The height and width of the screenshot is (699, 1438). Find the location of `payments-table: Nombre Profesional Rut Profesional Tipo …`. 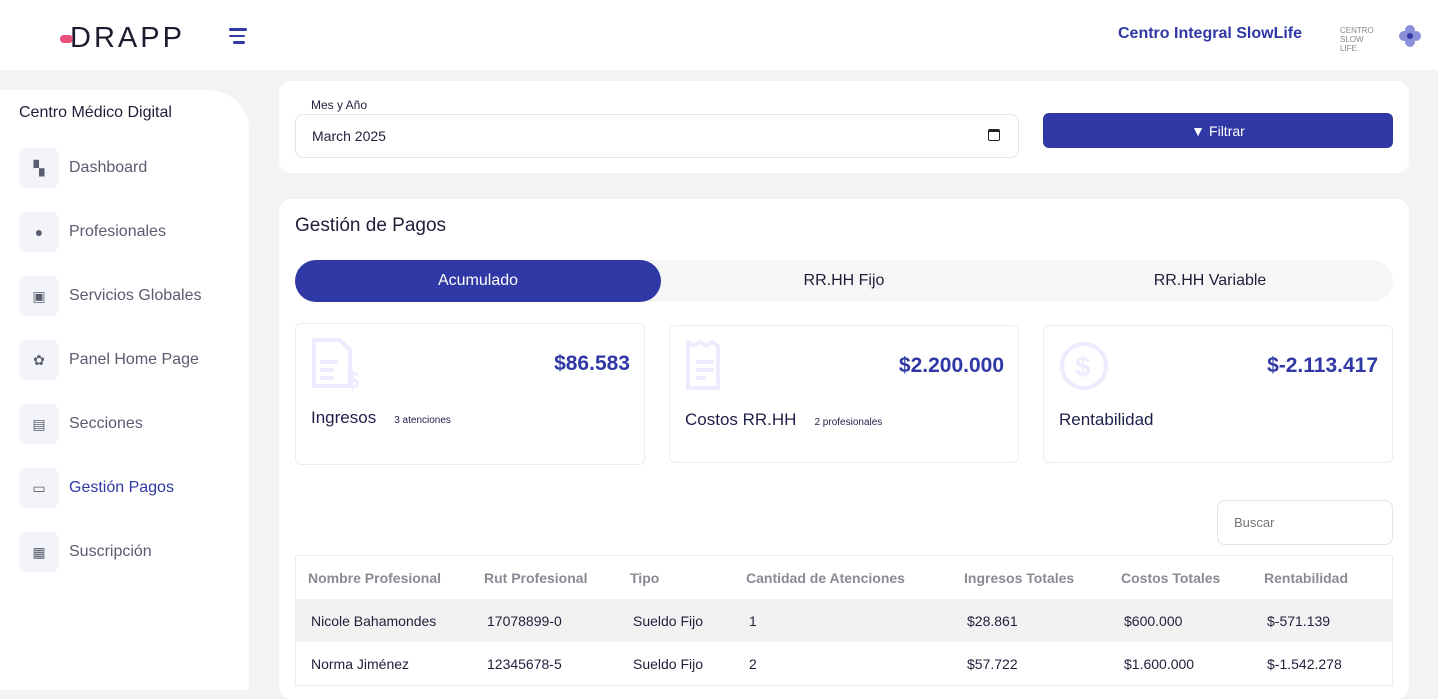

payments-table: Nombre Profesional Rut Profesional Tipo … is located at coordinates (844, 620).